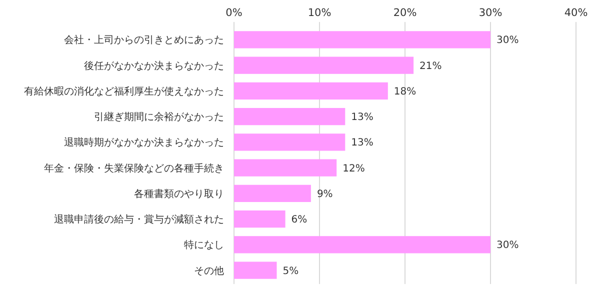 Image resolution: width=604 pixels, height=290 pixels. I want to click on y-tick-label: その他, so click(209, 270).